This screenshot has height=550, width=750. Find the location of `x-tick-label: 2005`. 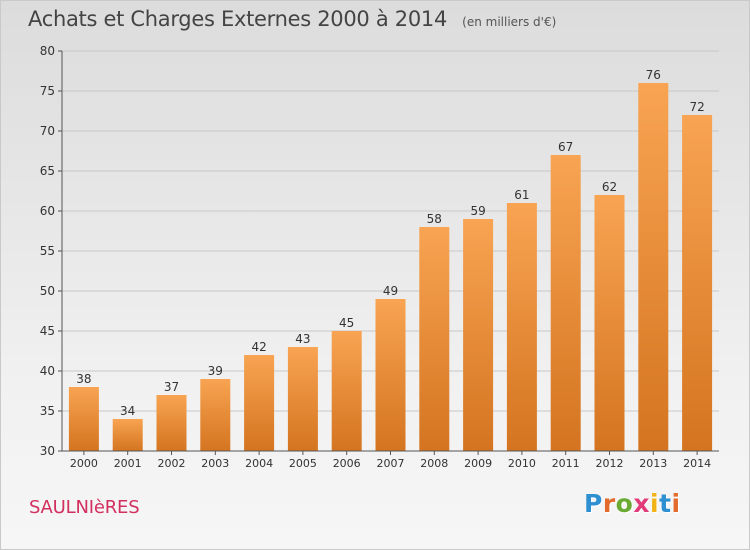

x-tick-label: 2005 is located at coordinates (303, 463).